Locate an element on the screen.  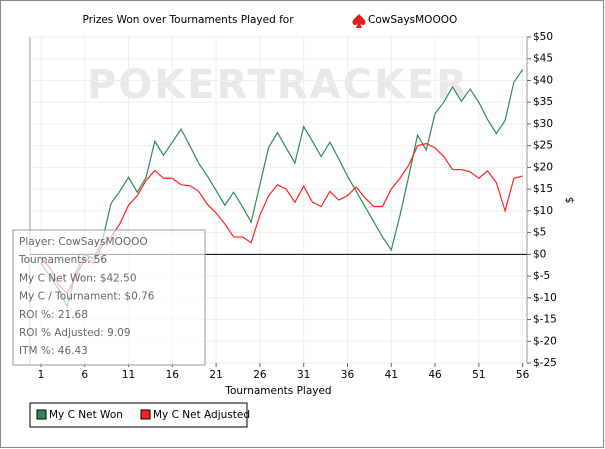
y-tick-label: $25 is located at coordinates (543, 146).